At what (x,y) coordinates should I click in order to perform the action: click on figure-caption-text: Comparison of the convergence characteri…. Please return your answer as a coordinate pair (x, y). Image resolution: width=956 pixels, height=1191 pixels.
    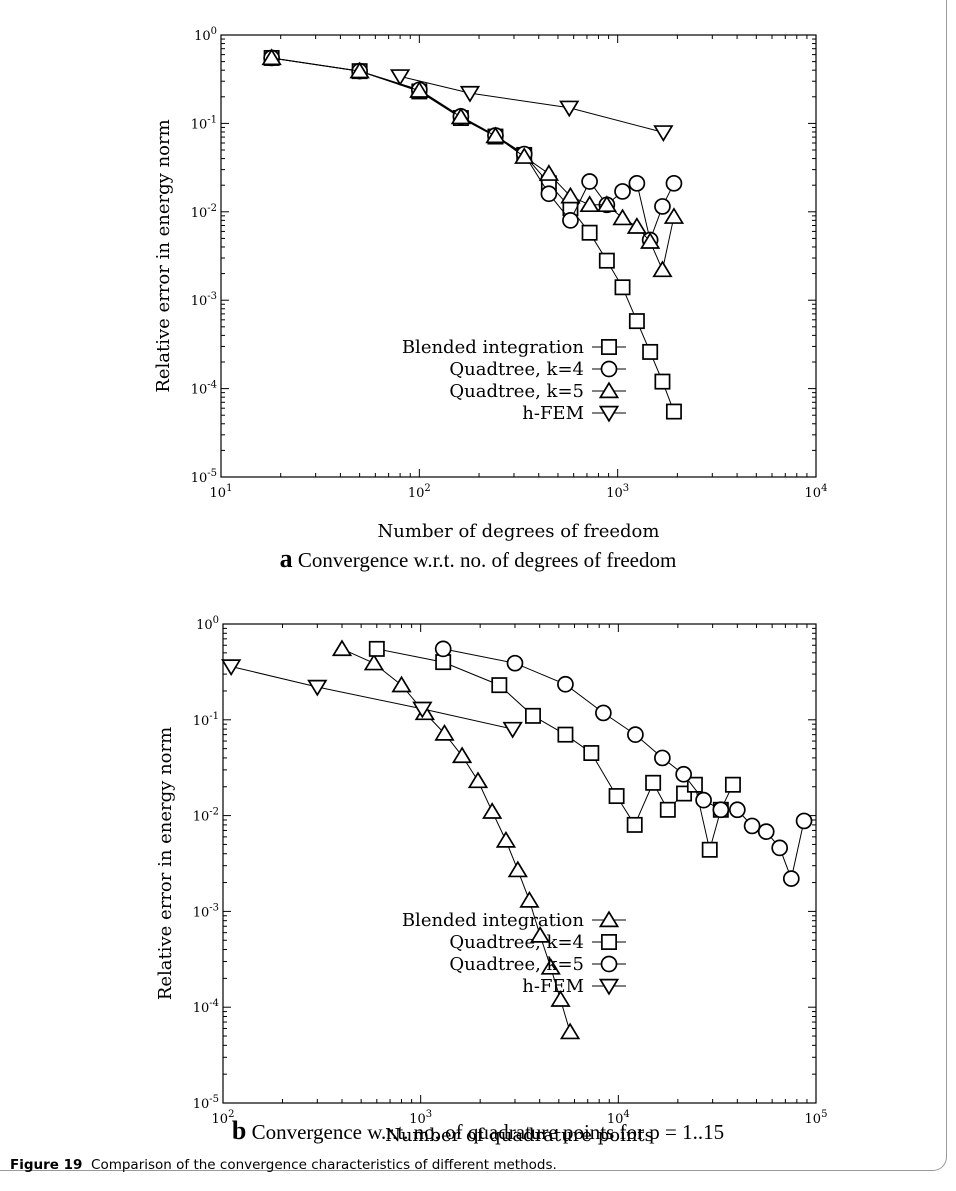
    Looking at the image, I should click on (324, 1165).